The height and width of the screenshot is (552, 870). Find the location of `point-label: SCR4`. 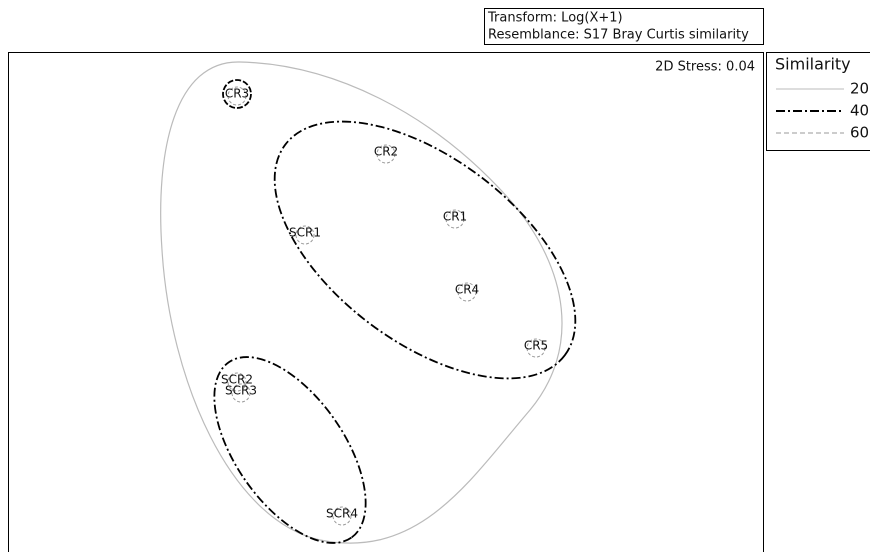

point-label: SCR4 is located at coordinates (342, 514).